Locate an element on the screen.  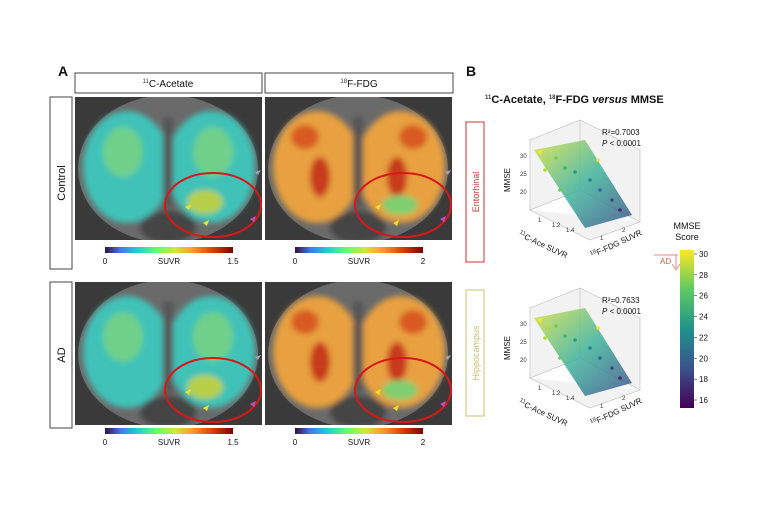
x-tick: 1 is located at coordinates (540, 389).